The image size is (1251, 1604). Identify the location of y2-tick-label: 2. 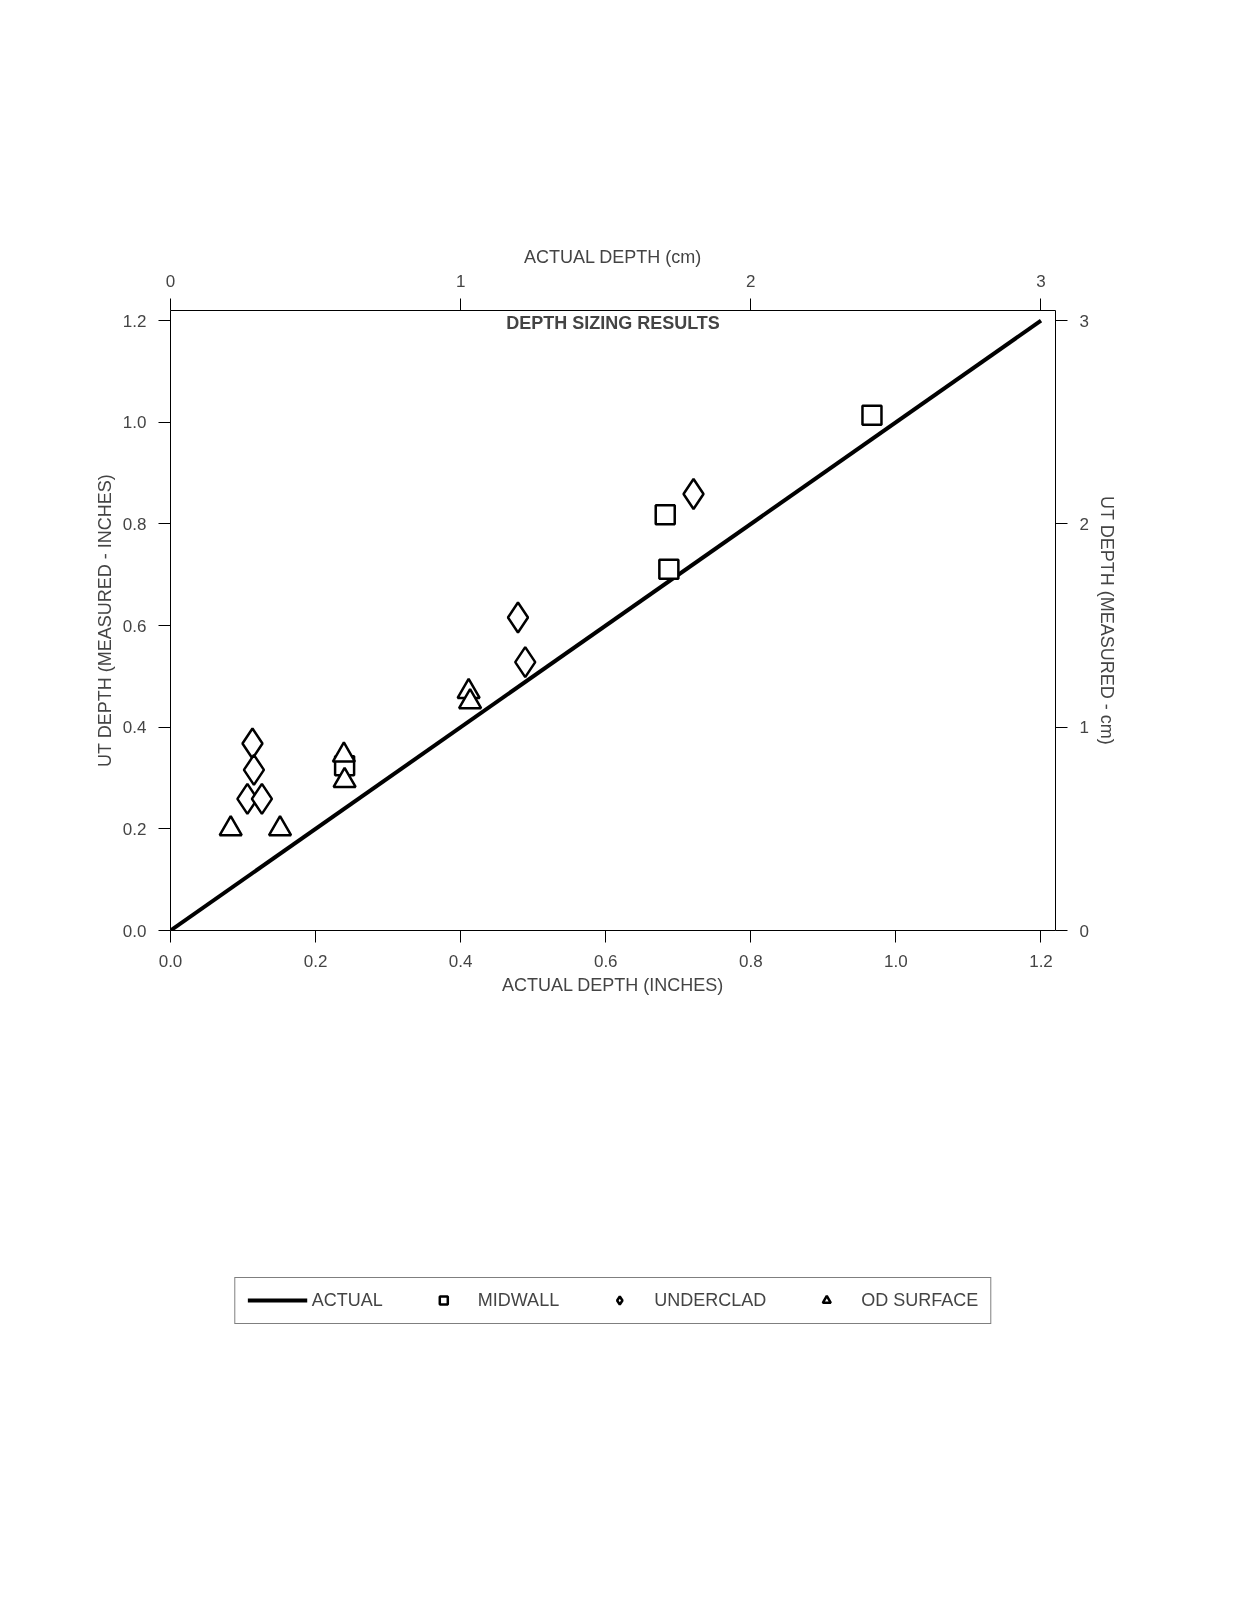
(1084, 524).